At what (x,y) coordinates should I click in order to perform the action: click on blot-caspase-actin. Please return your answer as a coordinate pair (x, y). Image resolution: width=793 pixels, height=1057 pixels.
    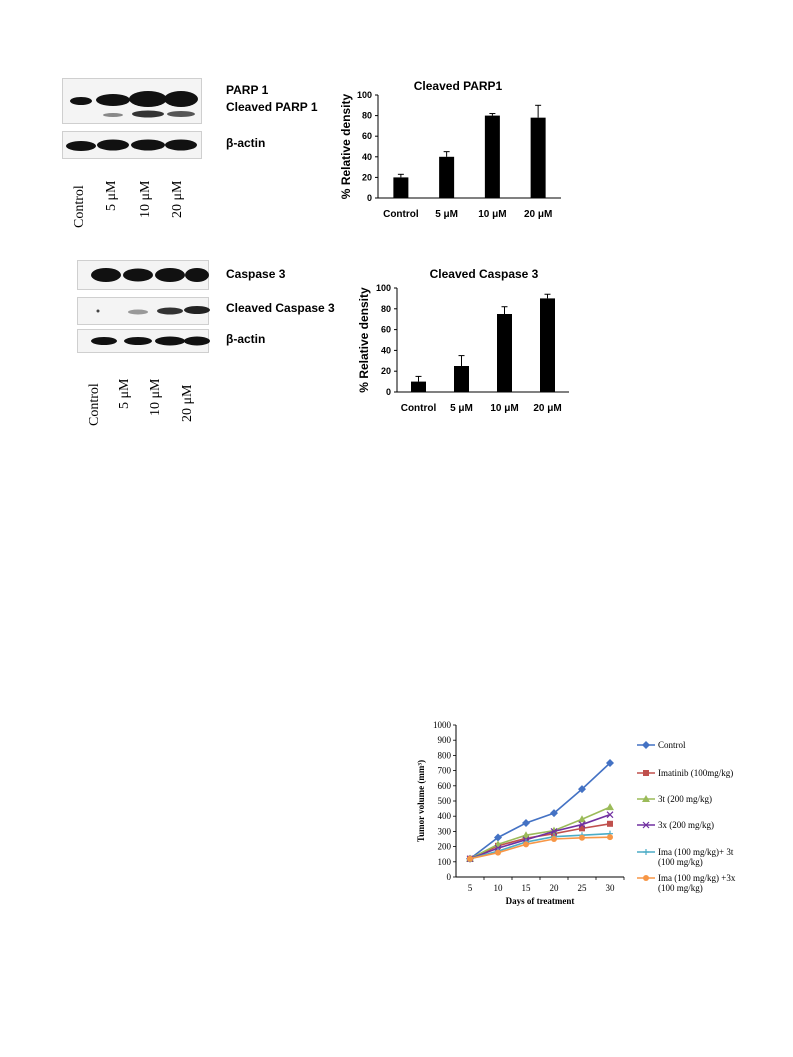
    Looking at the image, I should click on (143, 341).